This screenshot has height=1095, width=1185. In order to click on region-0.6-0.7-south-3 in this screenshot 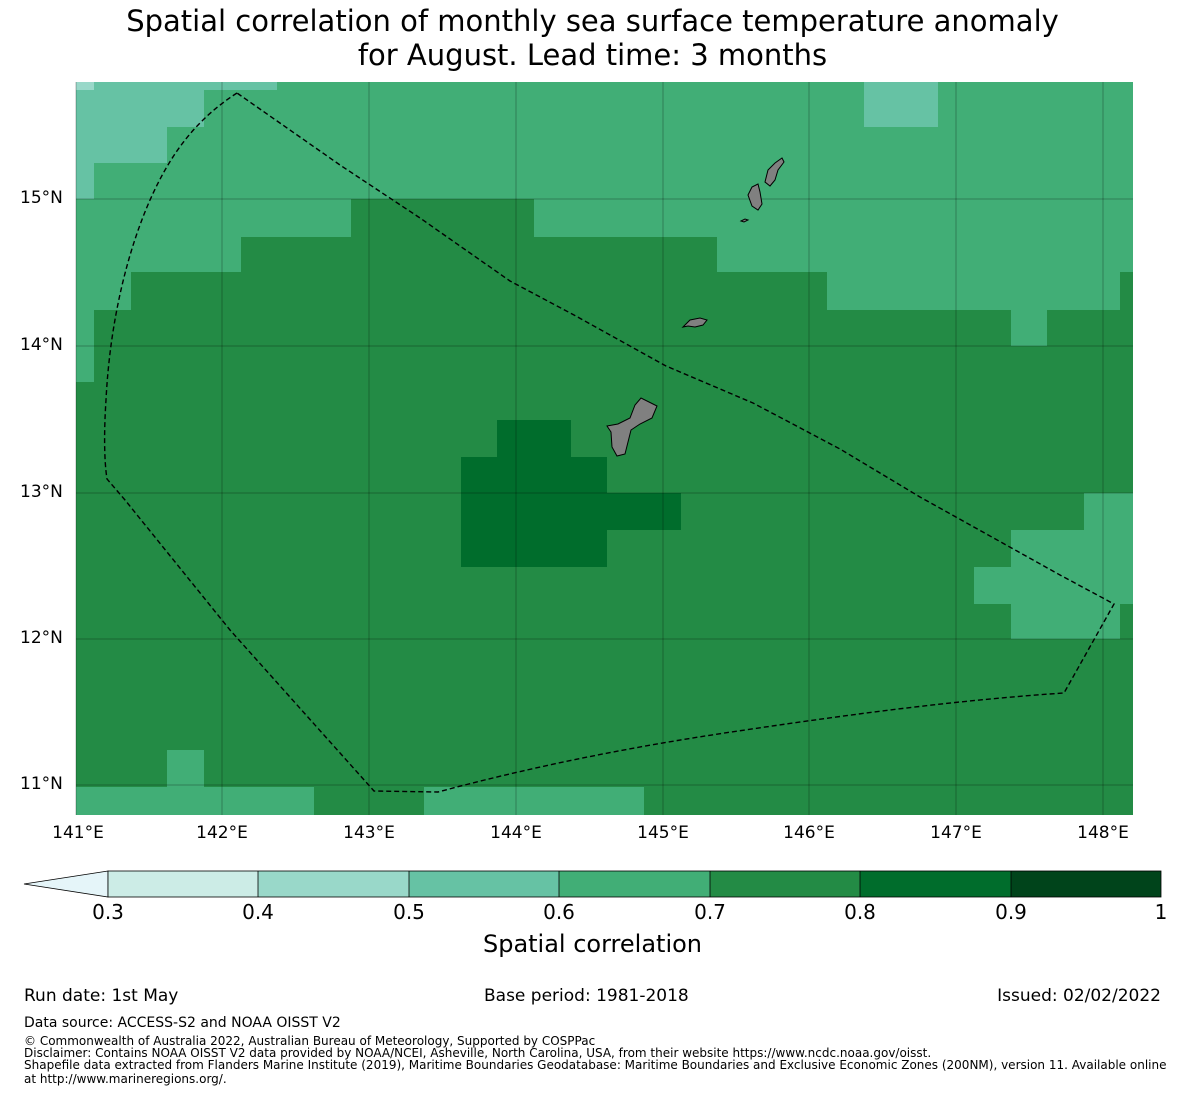, I will do `click(534, 801)`.